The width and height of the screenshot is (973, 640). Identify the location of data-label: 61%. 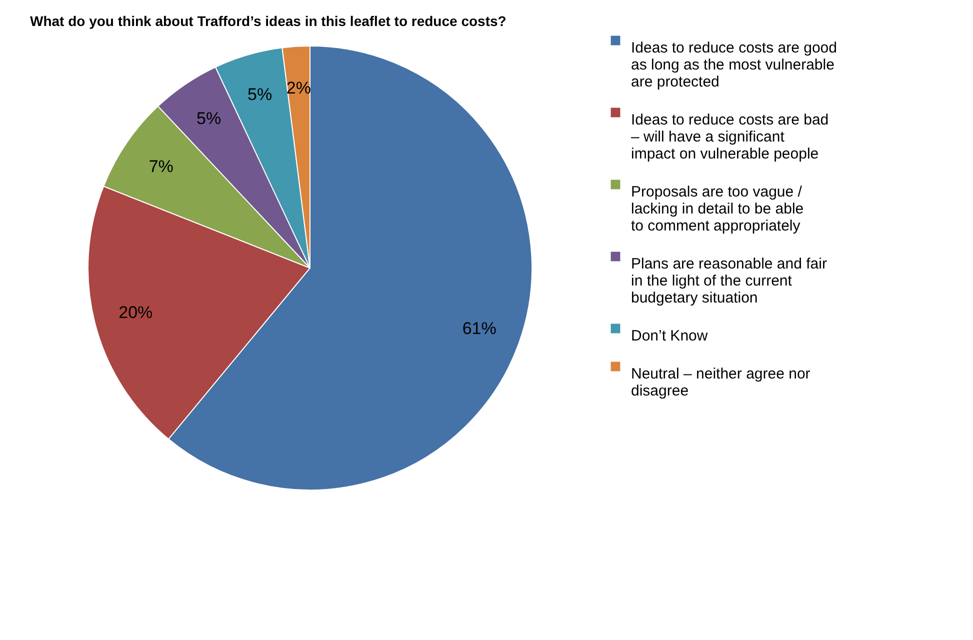
(479, 328).